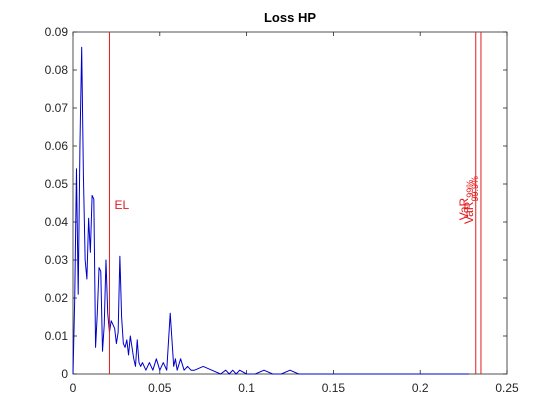 This screenshot has height=420, width=560. What do you see at coordinates (121, 205) in the screenshot?
I see `vline-label-1: EL` at bounding box center [121, 205].